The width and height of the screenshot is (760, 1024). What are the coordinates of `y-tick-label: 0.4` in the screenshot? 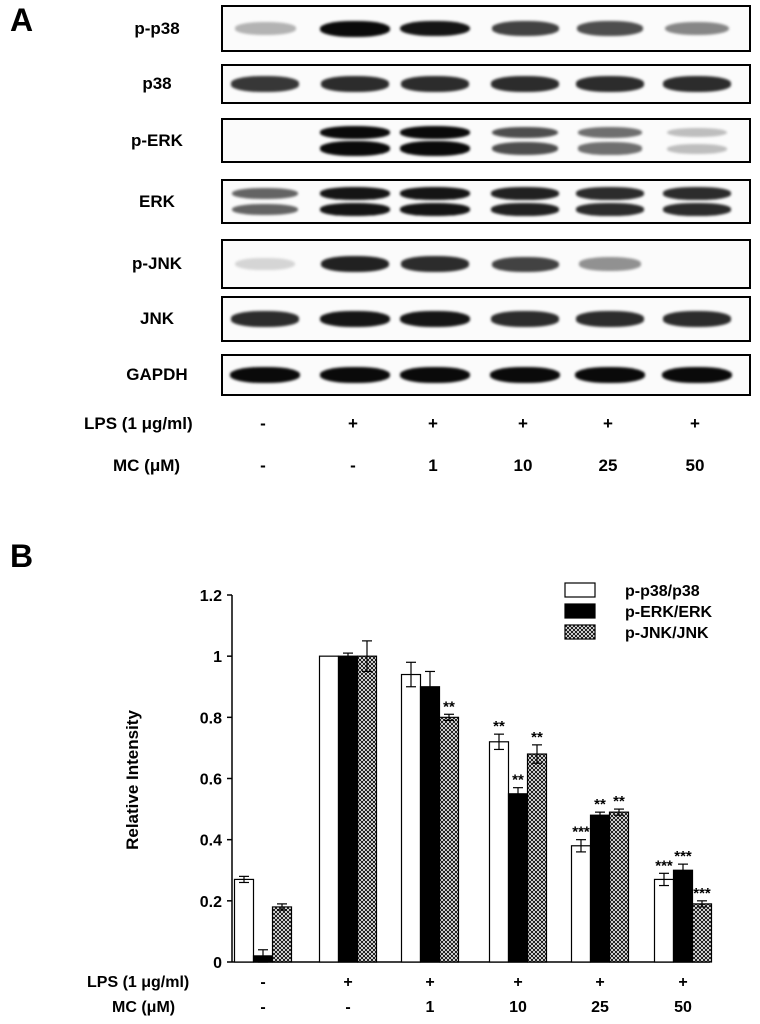 It's located at (211, 841).